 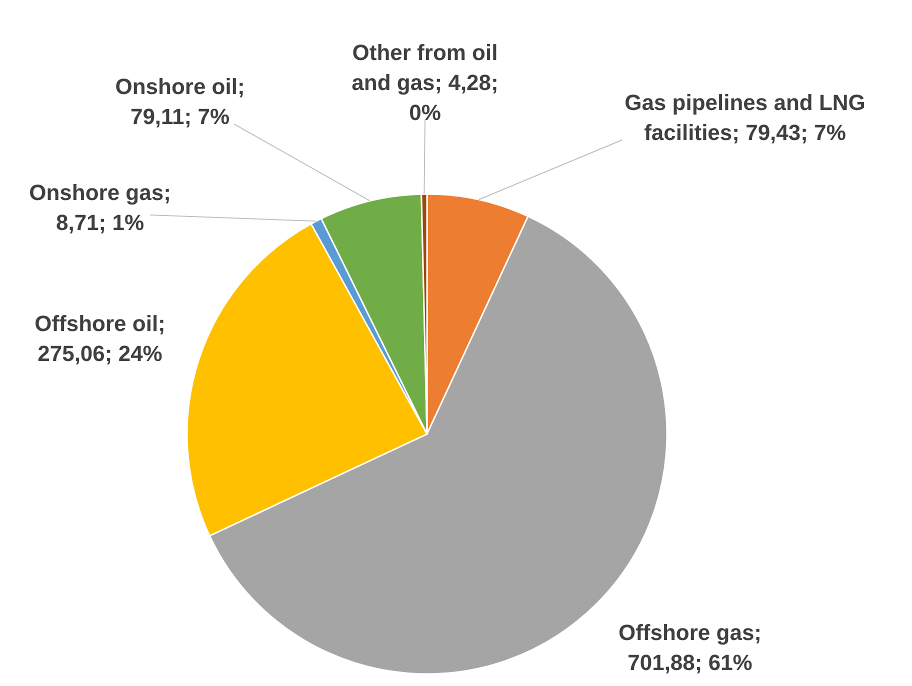 What do you see at coordinates (180, 102) in the screenshot?
I see `slice-label: Onshore oil; 79,11; 7%` at bounding box center [180, 102].